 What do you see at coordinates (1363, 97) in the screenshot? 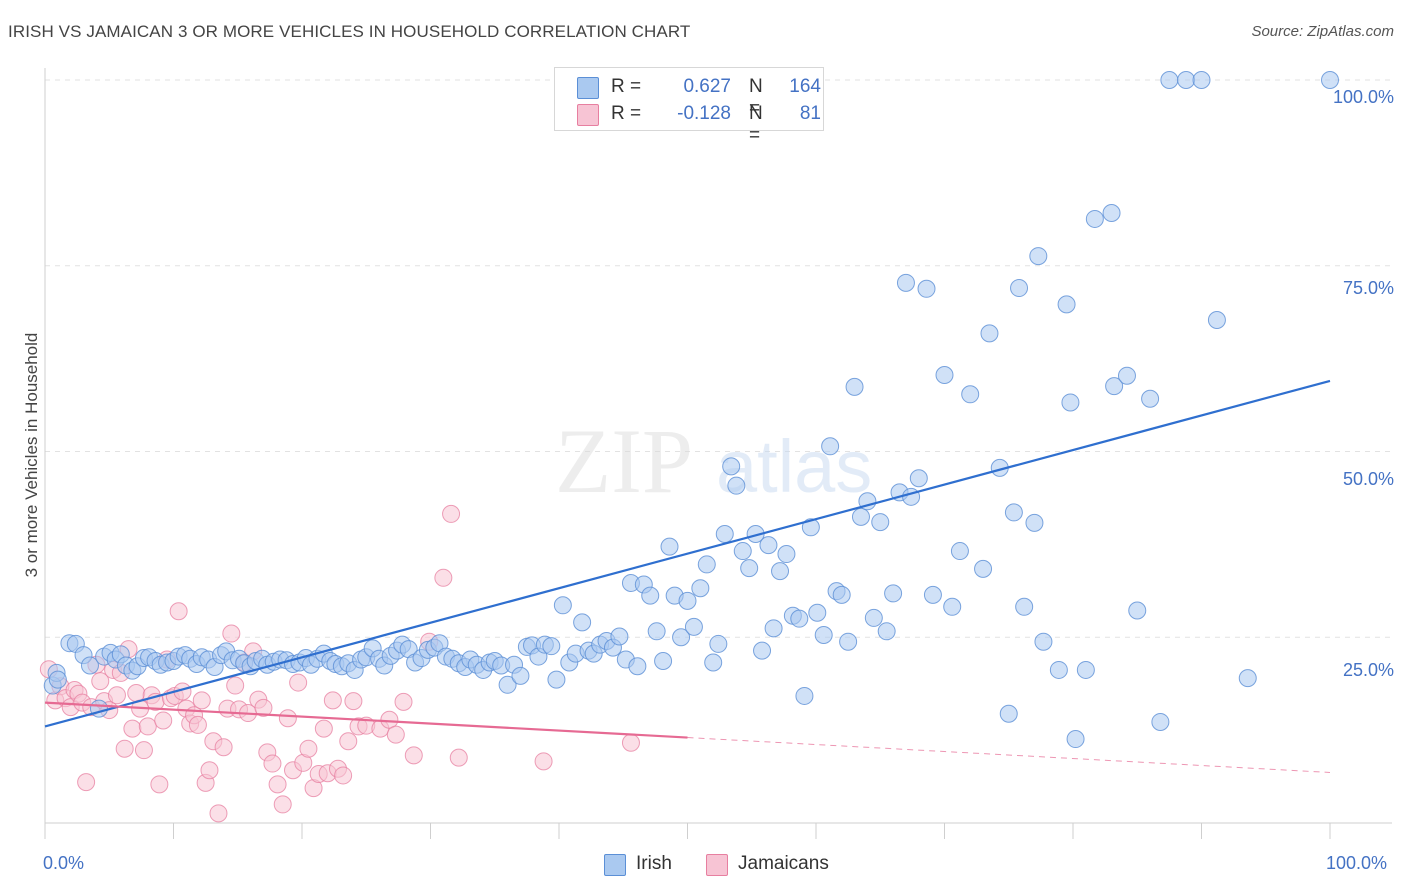
I see `y-tick-100: 100.0%` at bounding box center [1363, 97].